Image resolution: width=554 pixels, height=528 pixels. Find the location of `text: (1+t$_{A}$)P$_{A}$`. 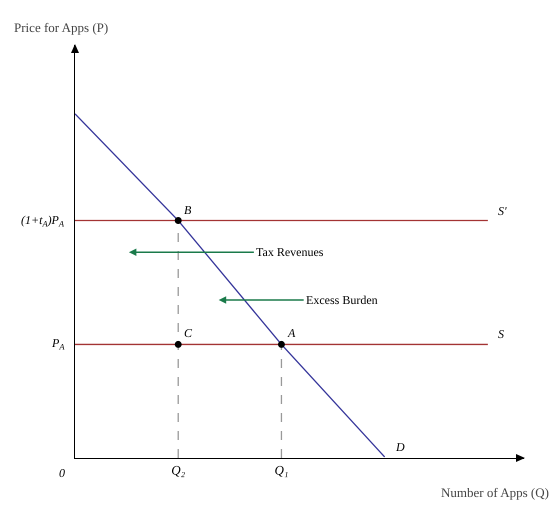

text: (1+t$_{A}$)P$_{A}$ is located at coordinates (43, 221).